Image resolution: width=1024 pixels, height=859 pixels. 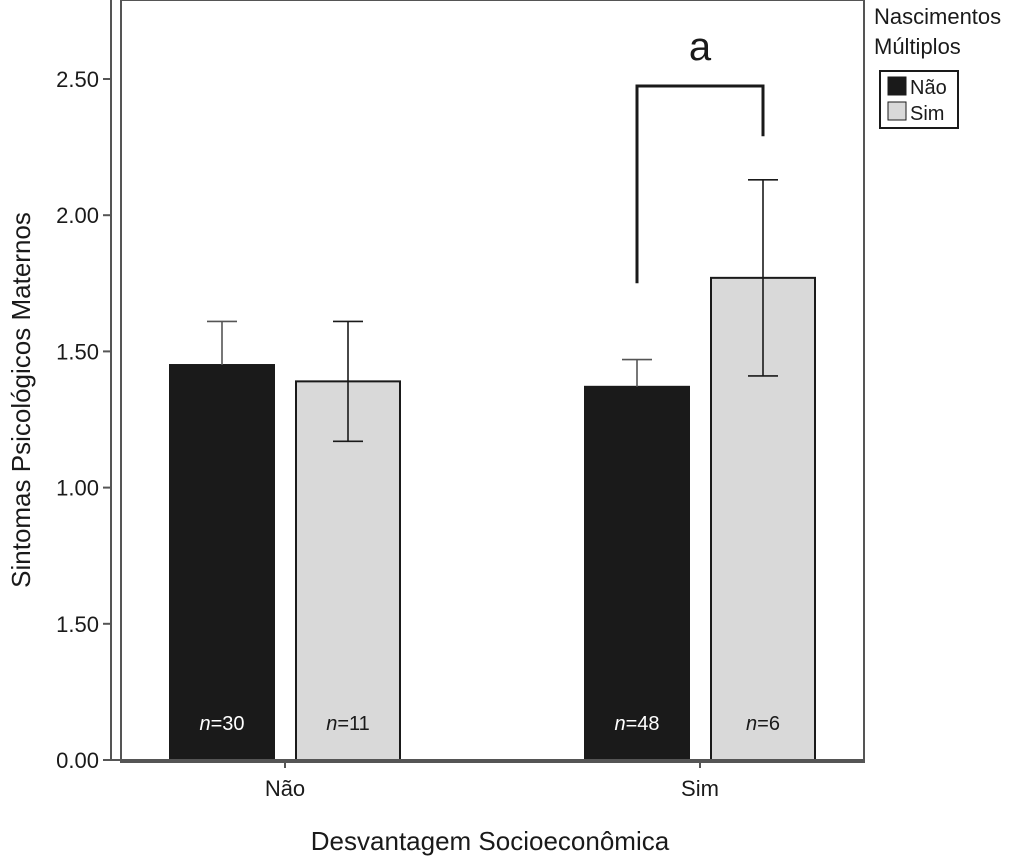 I want to click on n-label: n=30, so click(x=221, y=724).